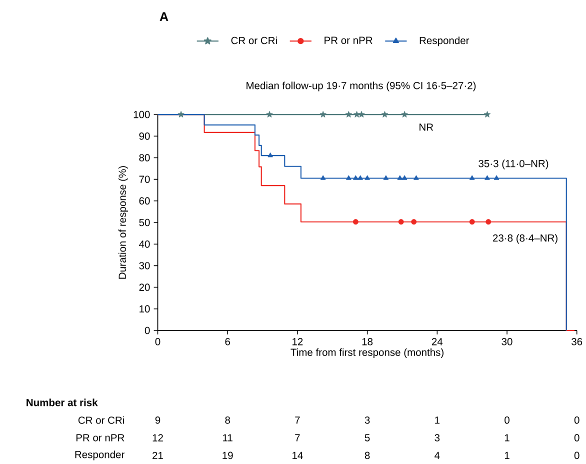 The height and width of the screenshot is (464, 586). Describe the element at coordinates (437, 455) in the screenshot. I see `text: 4` at that location.